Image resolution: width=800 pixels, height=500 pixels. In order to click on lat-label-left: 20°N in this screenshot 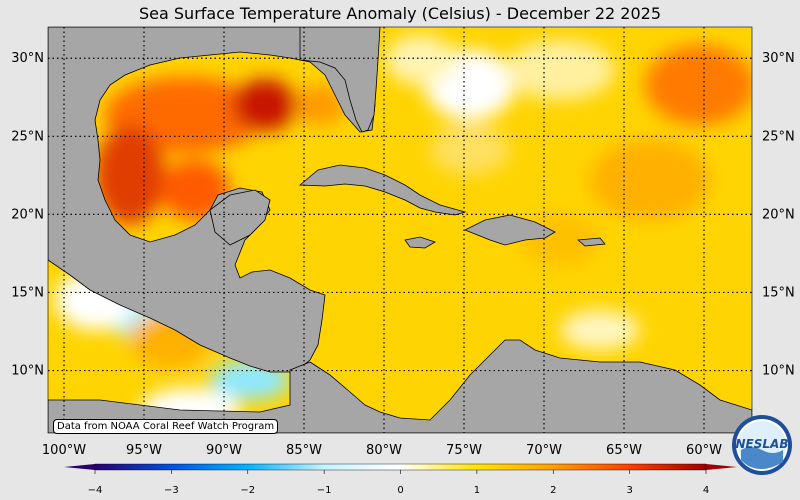, I will do `click(27, 214)`.